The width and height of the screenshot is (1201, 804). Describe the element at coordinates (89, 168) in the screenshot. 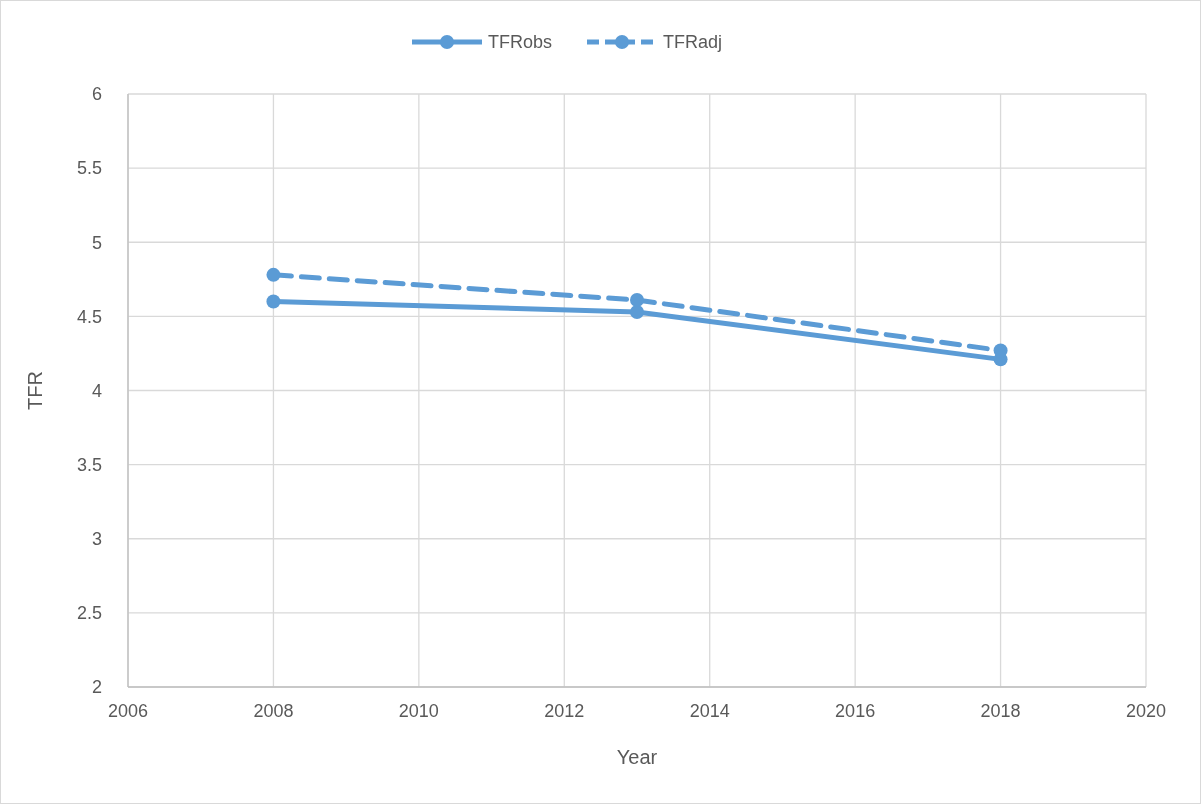

I see `y-tick-label: 5.5` at that location.